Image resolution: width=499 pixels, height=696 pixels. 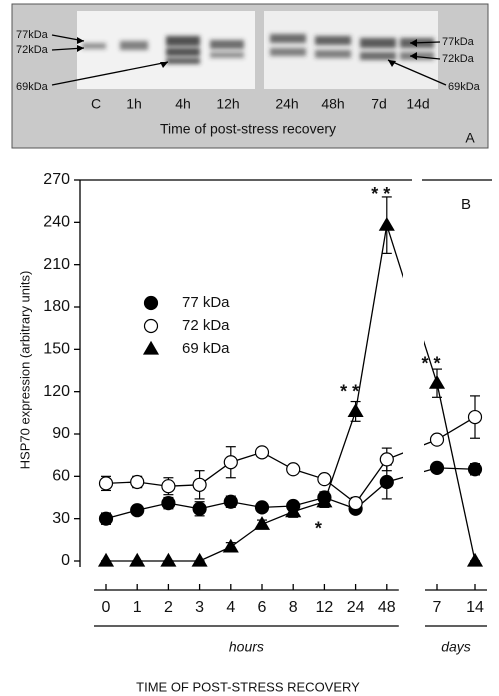 What do you see at coordinates (456, 647) in the screenshot?
I see `group-label: days` at bounding box center [456, 647].